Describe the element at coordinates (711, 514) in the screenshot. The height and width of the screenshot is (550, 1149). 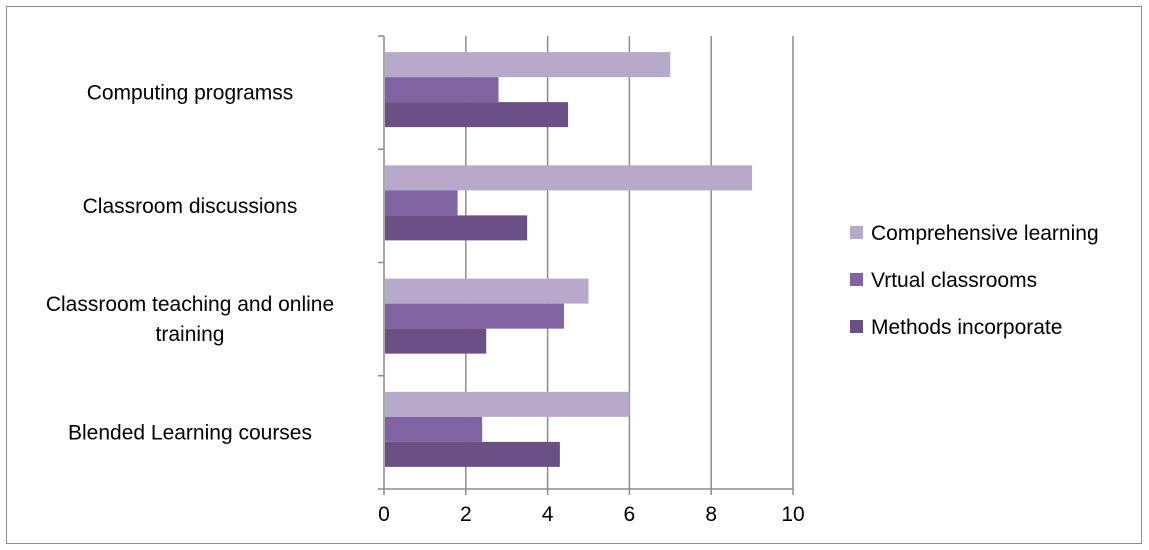
I see `x-tick-label: 8` at that location.